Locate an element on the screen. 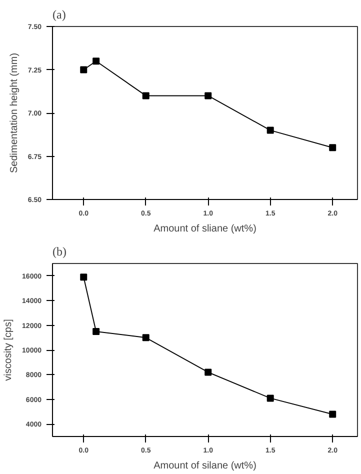  chart-title: (a) is located at coordinates (59, 15).